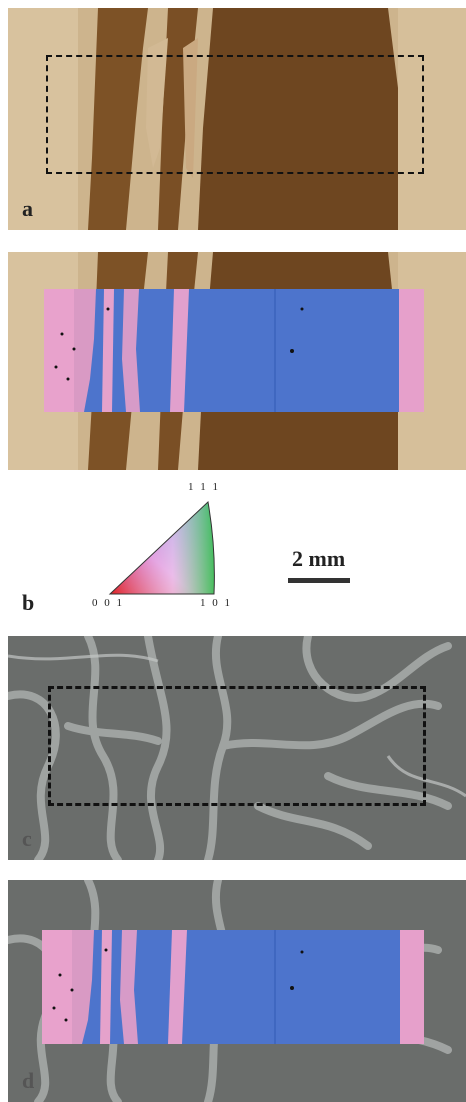  I want to click on panel-label: b, so click(28, 602).